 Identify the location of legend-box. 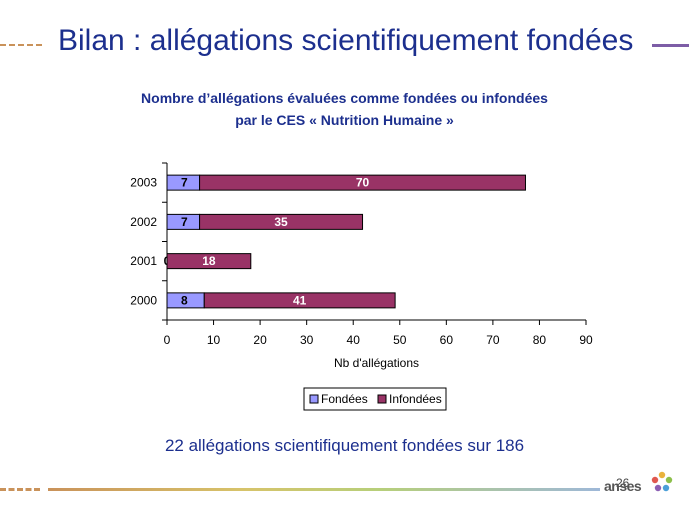
(375, 399).